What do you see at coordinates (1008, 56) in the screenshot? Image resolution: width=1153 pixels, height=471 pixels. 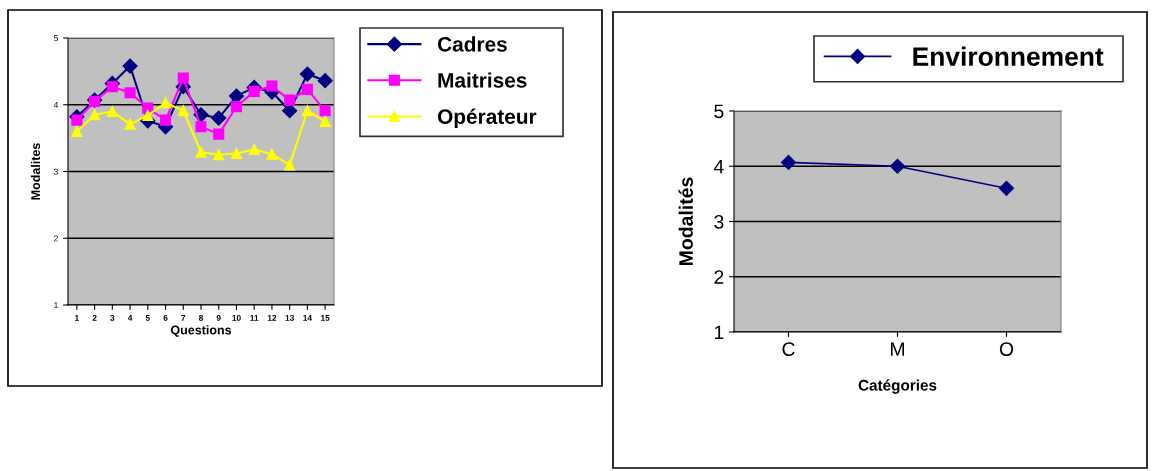 I see `legend-label: Environnement` at bounding box center [1008, 56].